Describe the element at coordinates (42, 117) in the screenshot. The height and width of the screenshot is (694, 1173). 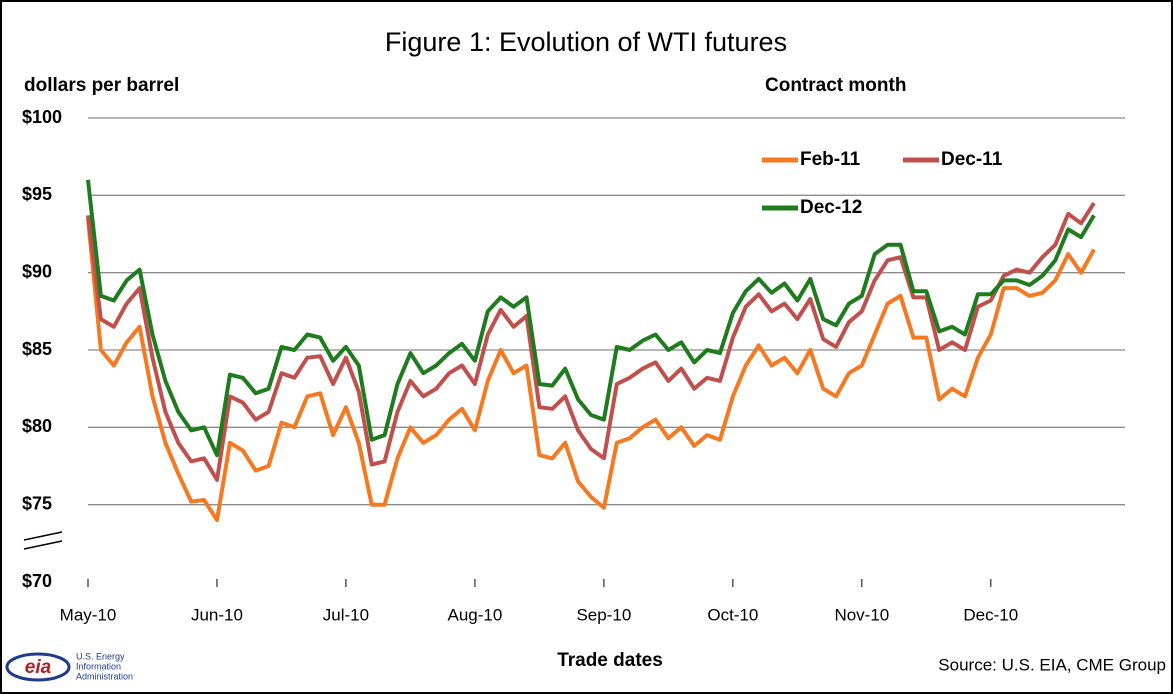
I see `y-tick-label: $100` at that location.